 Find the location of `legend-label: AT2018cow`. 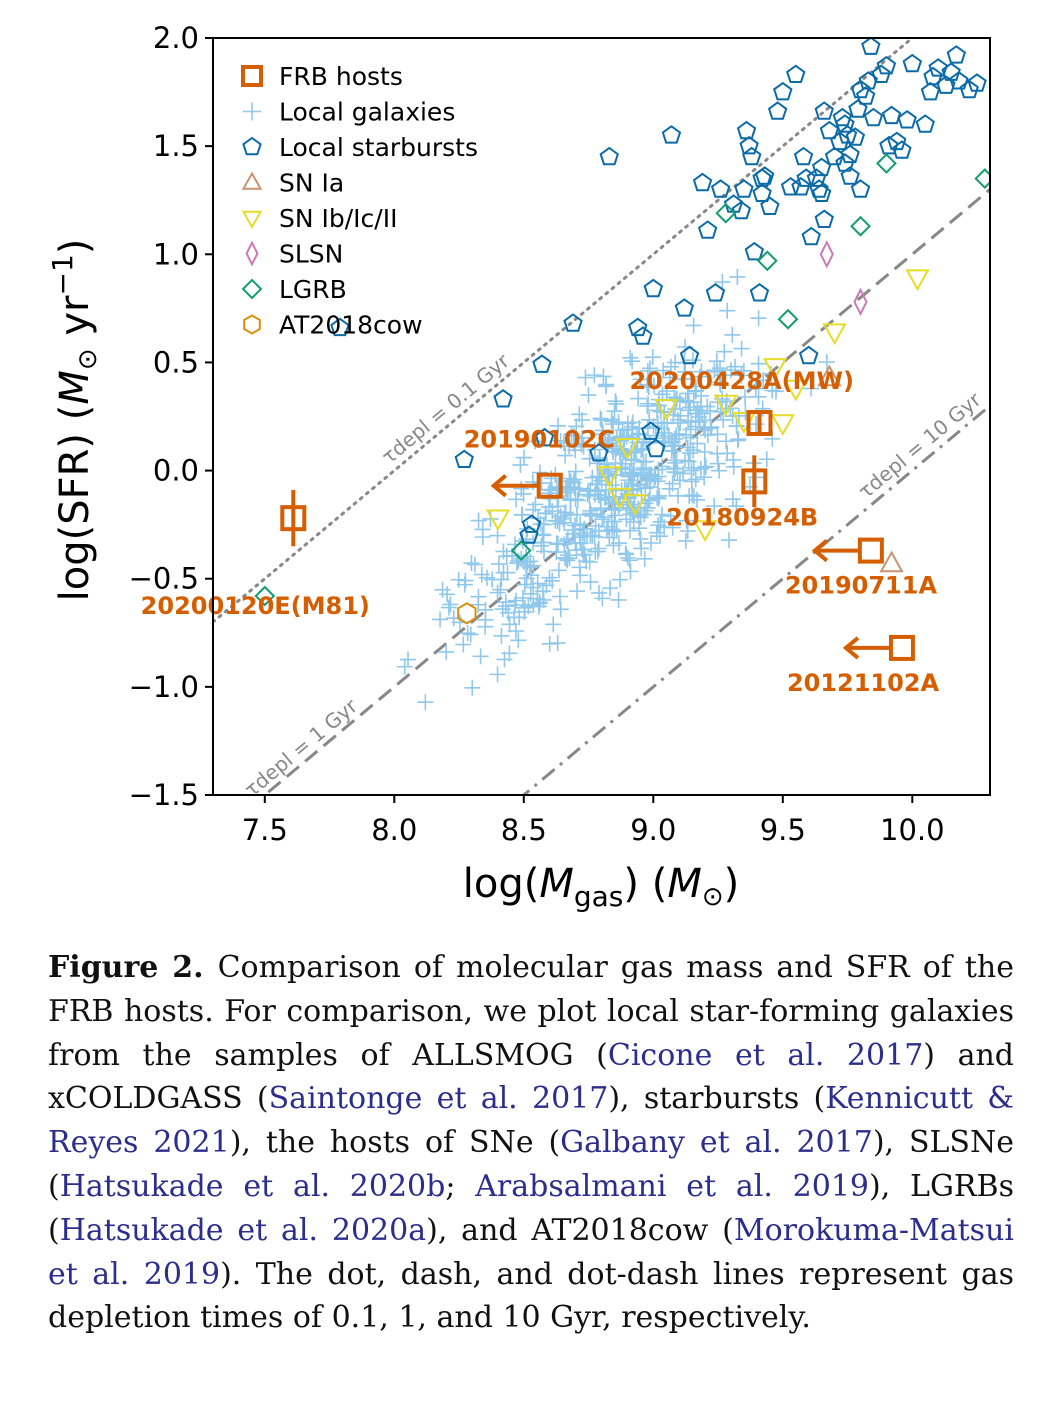

legend-label: AT2018cow is located at coordinates (351, 325).